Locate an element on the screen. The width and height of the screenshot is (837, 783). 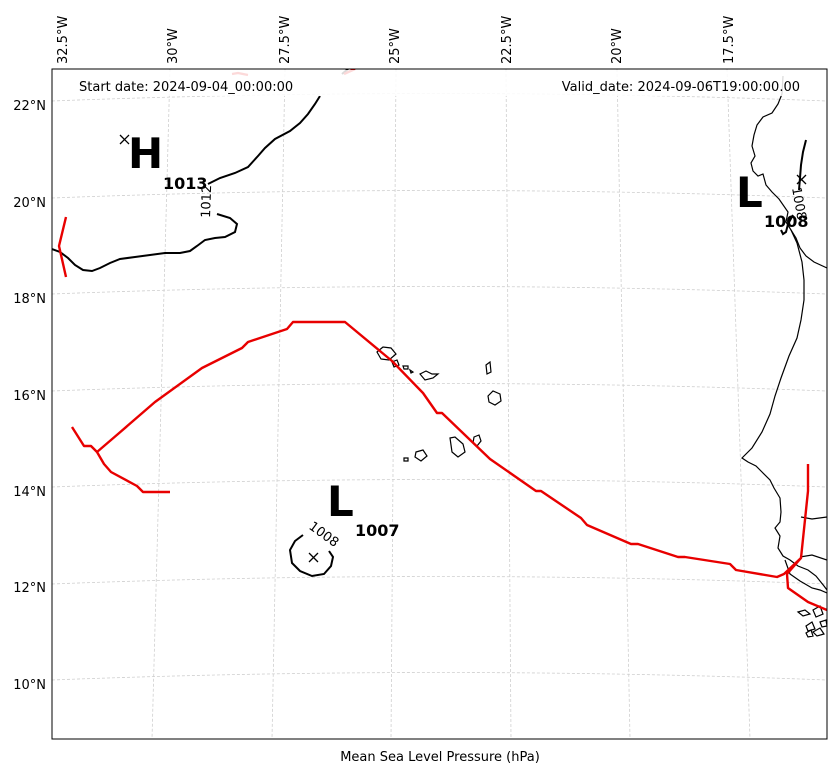
lat-label: 22°N is located at coordinates (29, 106).